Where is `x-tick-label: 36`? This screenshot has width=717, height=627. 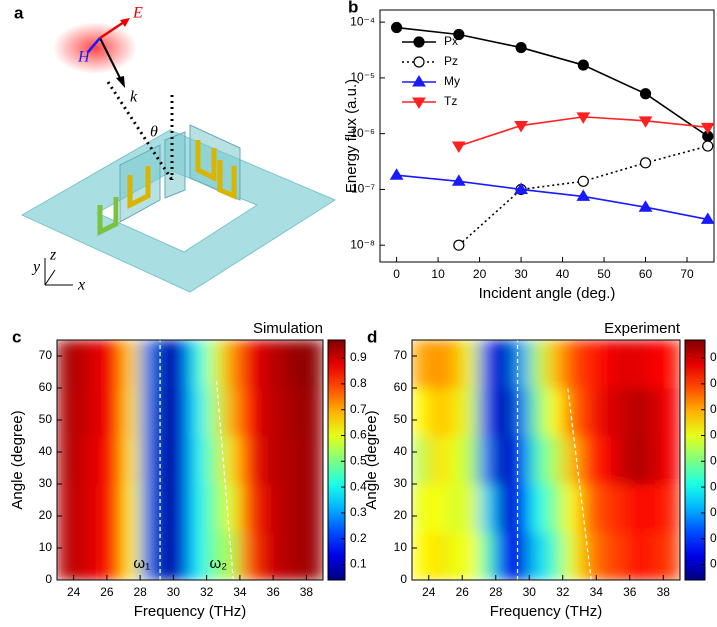
x-tick-label: 36 is located at coordinates (630, 592).